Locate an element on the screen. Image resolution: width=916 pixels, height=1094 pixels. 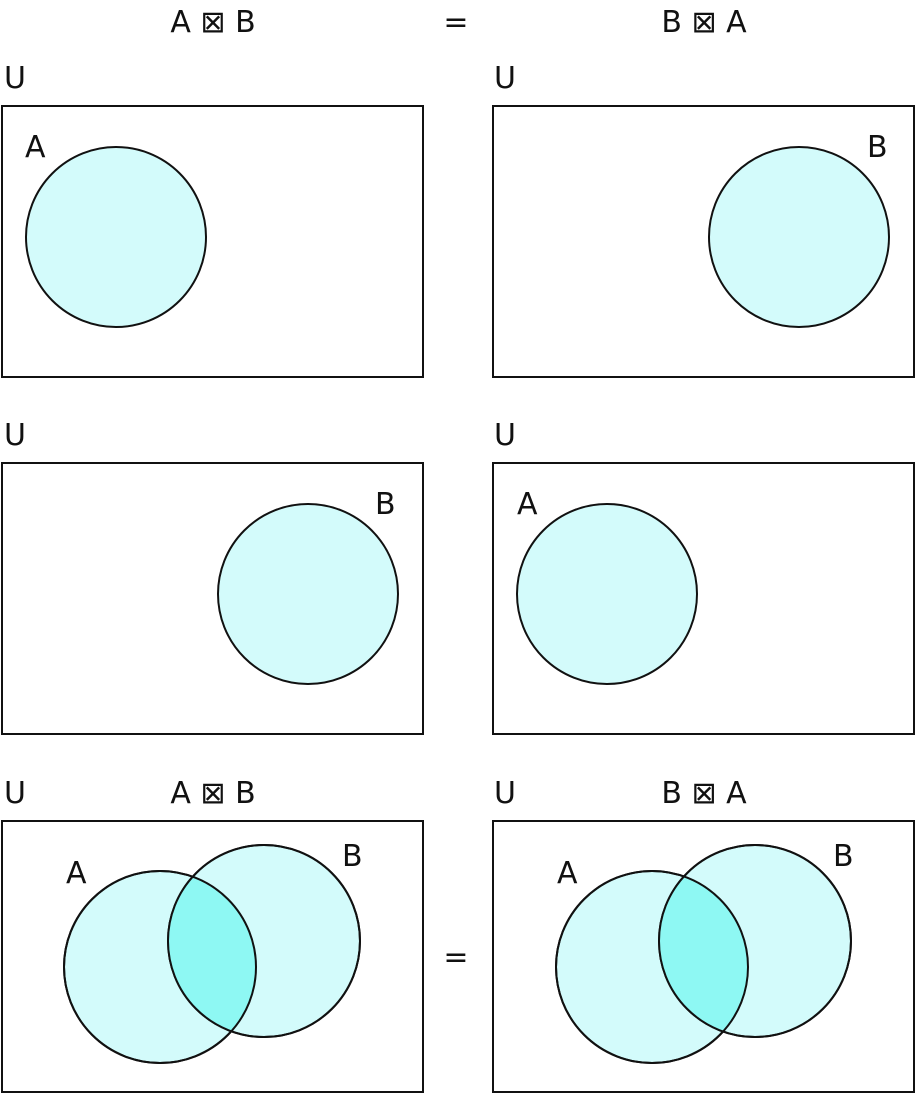
panel-row3-left: U A ⊠ B A B is located at coordinates (212, 934).